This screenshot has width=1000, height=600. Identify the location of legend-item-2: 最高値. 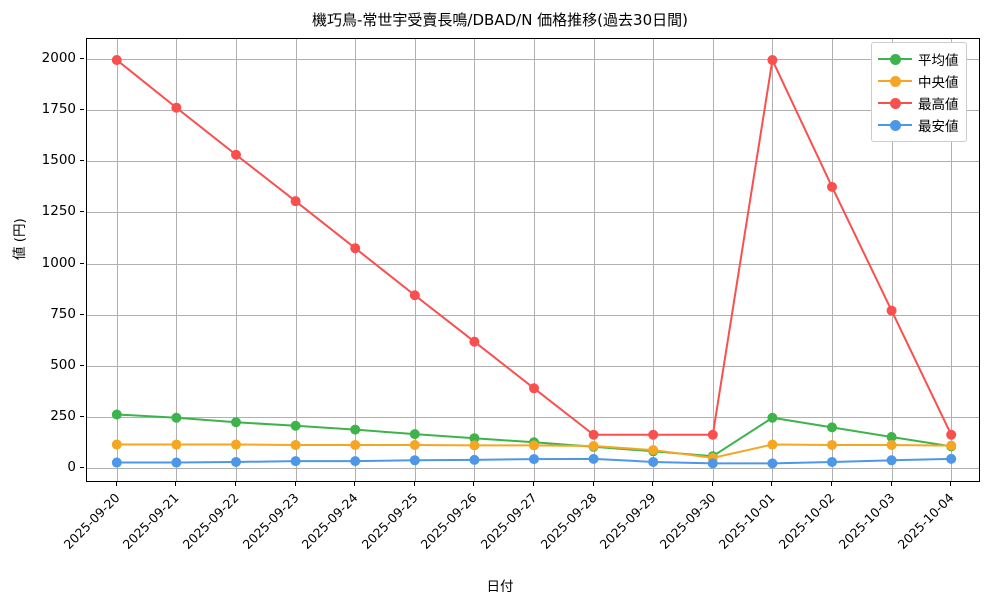
(918, 103).